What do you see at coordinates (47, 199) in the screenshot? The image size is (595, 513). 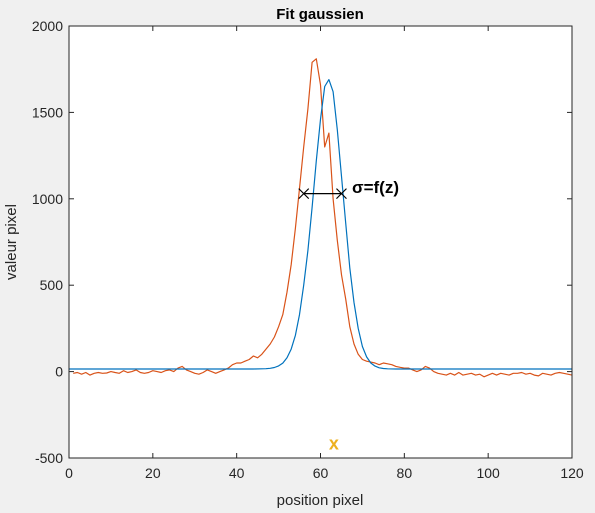 I see `y-tick-label: 1000` at bounding box center [47, 199].